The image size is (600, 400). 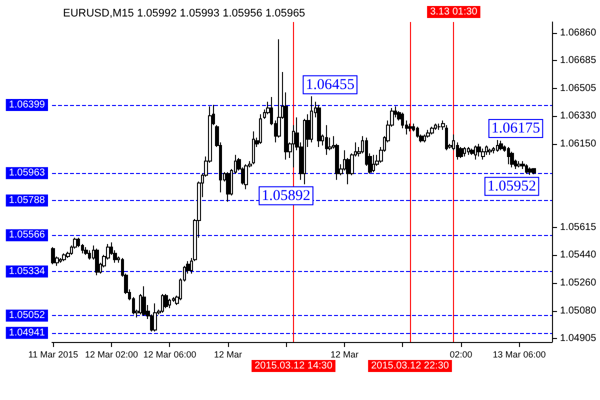 What do you see at coordinates (330, 84) in the screenshot?
I see `annotation: 1.06455` at bounding box center [330, 84].